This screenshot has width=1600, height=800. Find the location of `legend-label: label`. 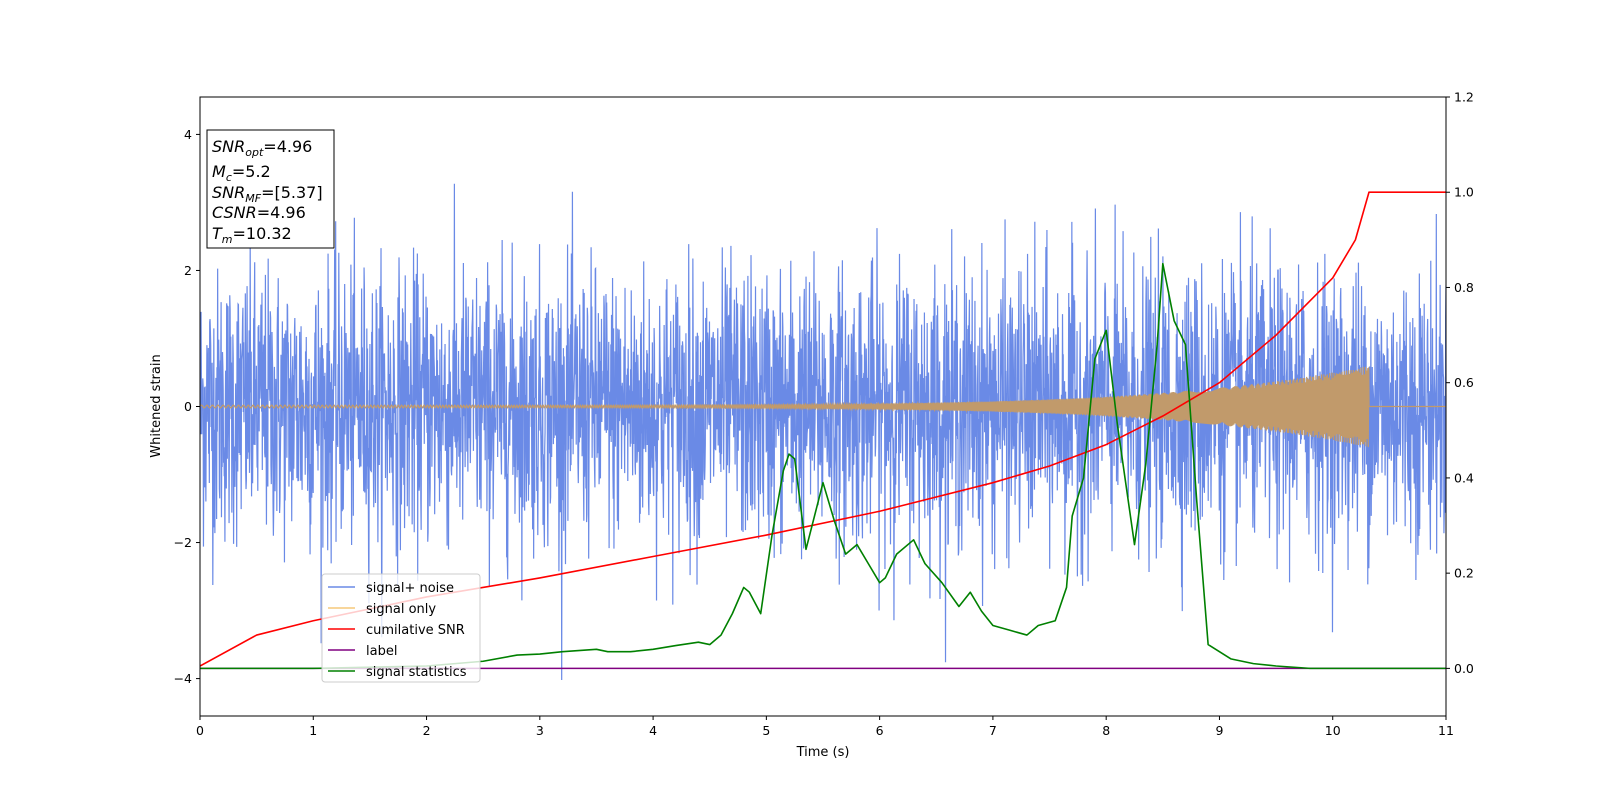

legend-label: label is located at coordinates (381, 651).